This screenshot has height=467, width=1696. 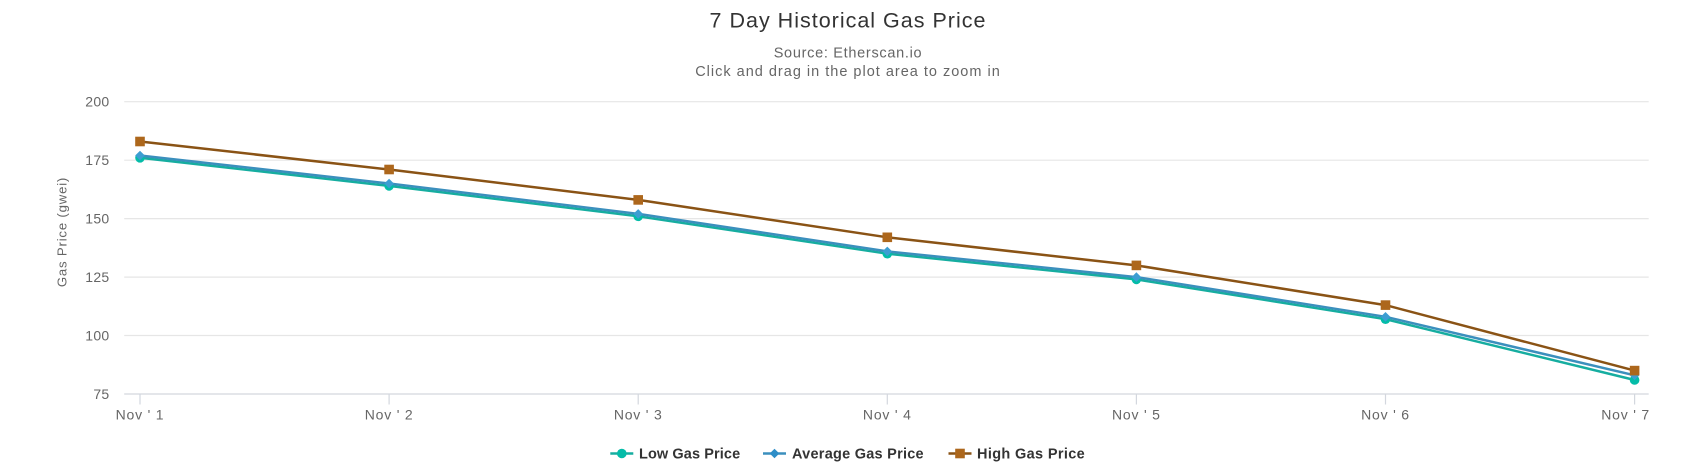 What do you see at coordinates (97, 277) in the screenshot?
I see `svg-text: 125` at bounding box center [97, 277].